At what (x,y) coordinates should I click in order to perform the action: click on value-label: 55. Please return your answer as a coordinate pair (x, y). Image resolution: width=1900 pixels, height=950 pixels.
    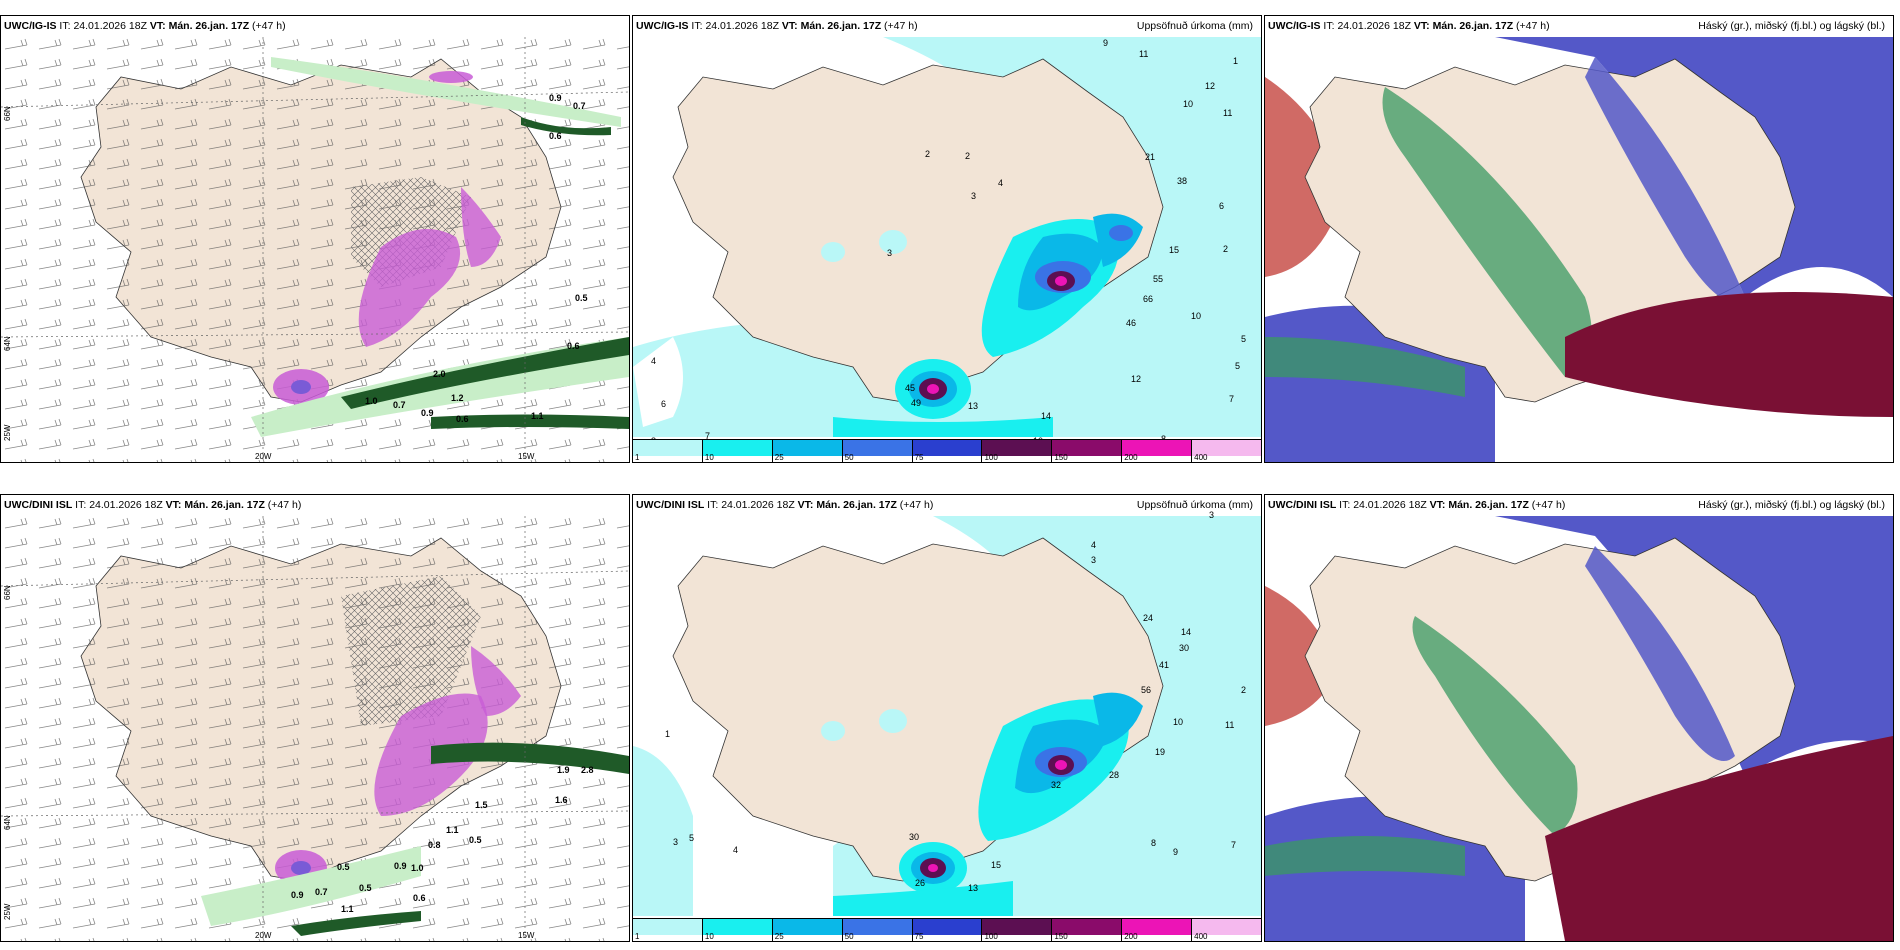
    Looking at the image, I should click on (1158, 279).